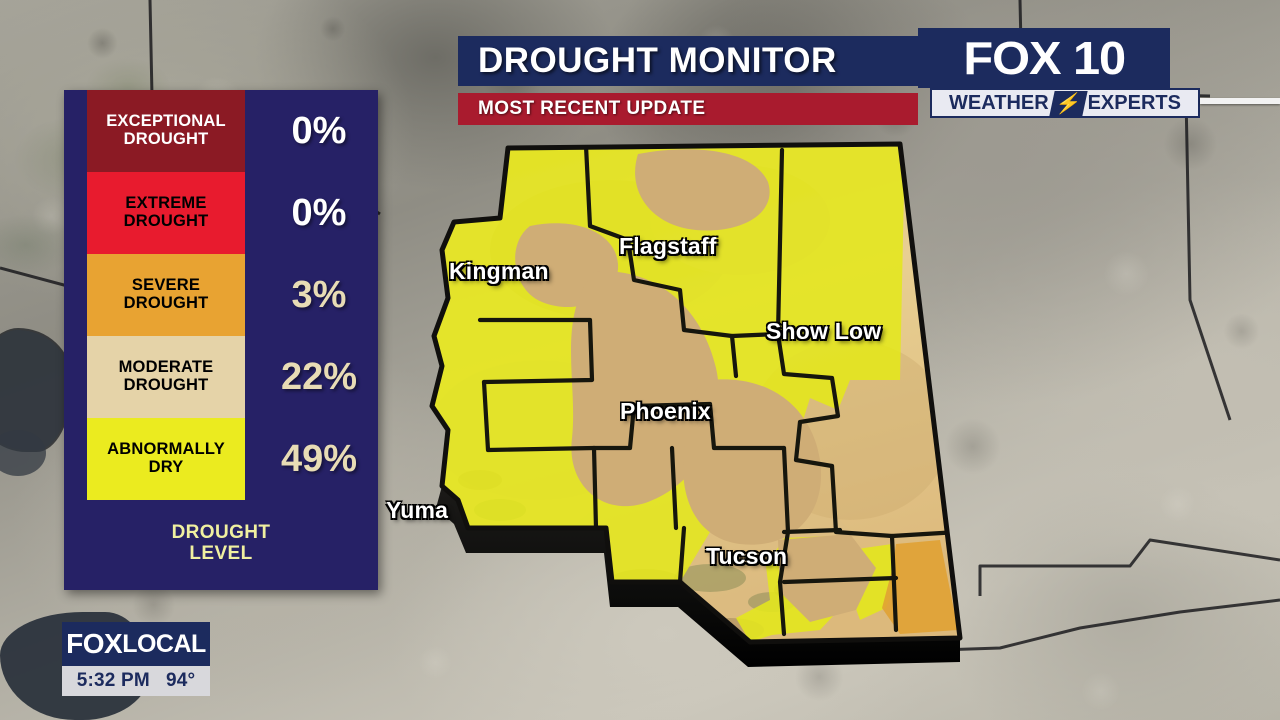 The image size is (1280, 720). What do you see at coordinates (1240, 101) in the screenshot?
I see `logo-accent-line` at bounding box center [1240, 101].